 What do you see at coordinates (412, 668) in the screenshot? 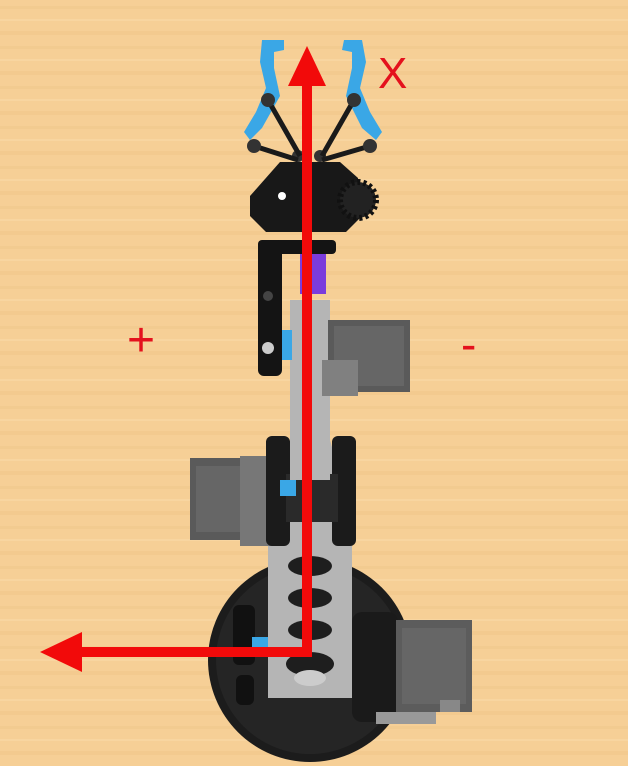
I see `base-servo` at bounding box center [412, 668].